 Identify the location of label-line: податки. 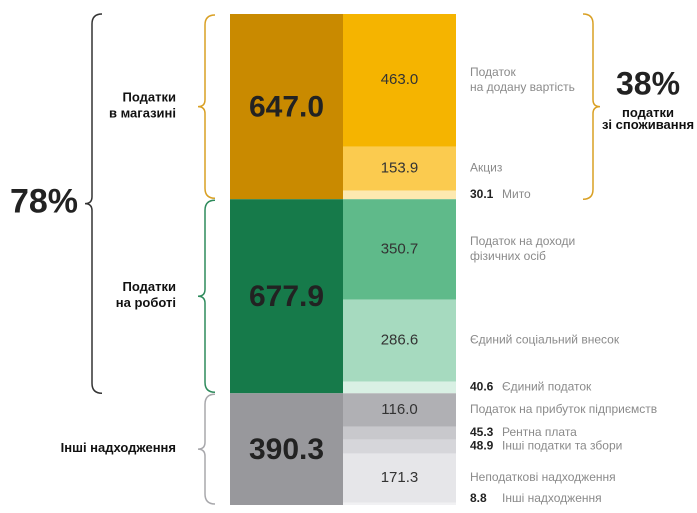
(648, 112).